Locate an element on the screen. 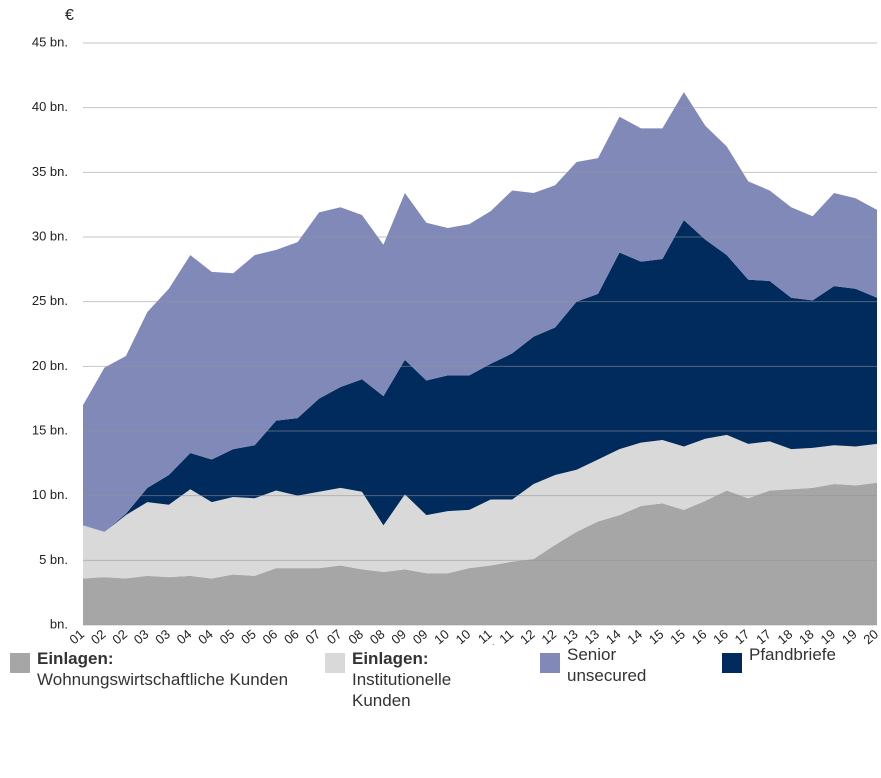 The width and height of the screenshot is (881, 778). y-tick-label: 5 bn. is located at coordinates (53, 559).